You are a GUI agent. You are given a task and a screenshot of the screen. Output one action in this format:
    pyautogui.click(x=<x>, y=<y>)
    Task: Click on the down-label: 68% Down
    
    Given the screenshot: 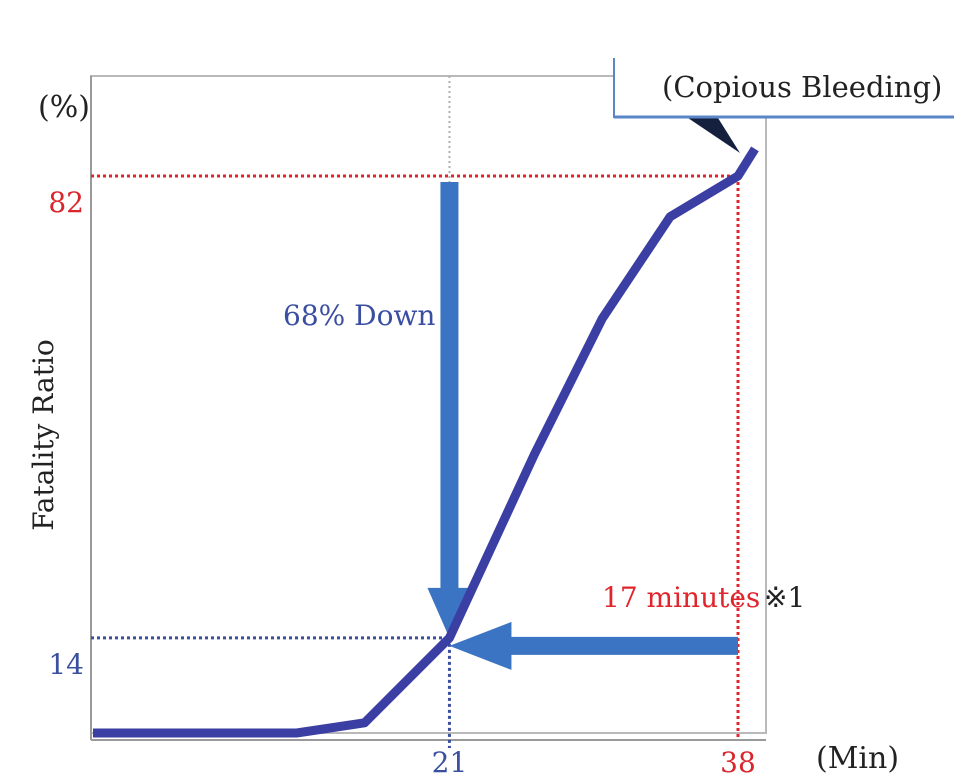 What is the action you would take?
    pyautogui.click(x=359, y=315)
    